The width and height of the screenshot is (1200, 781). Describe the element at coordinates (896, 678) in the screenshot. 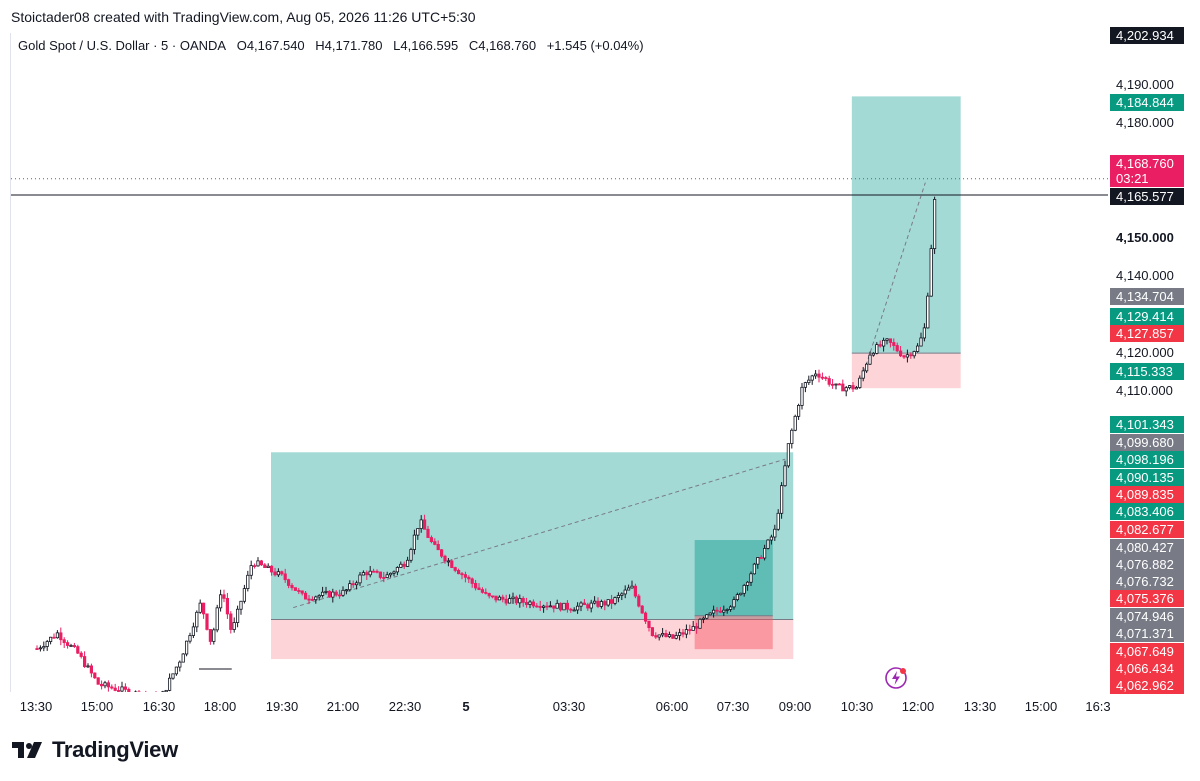

I see `lightning-icon` at that location.